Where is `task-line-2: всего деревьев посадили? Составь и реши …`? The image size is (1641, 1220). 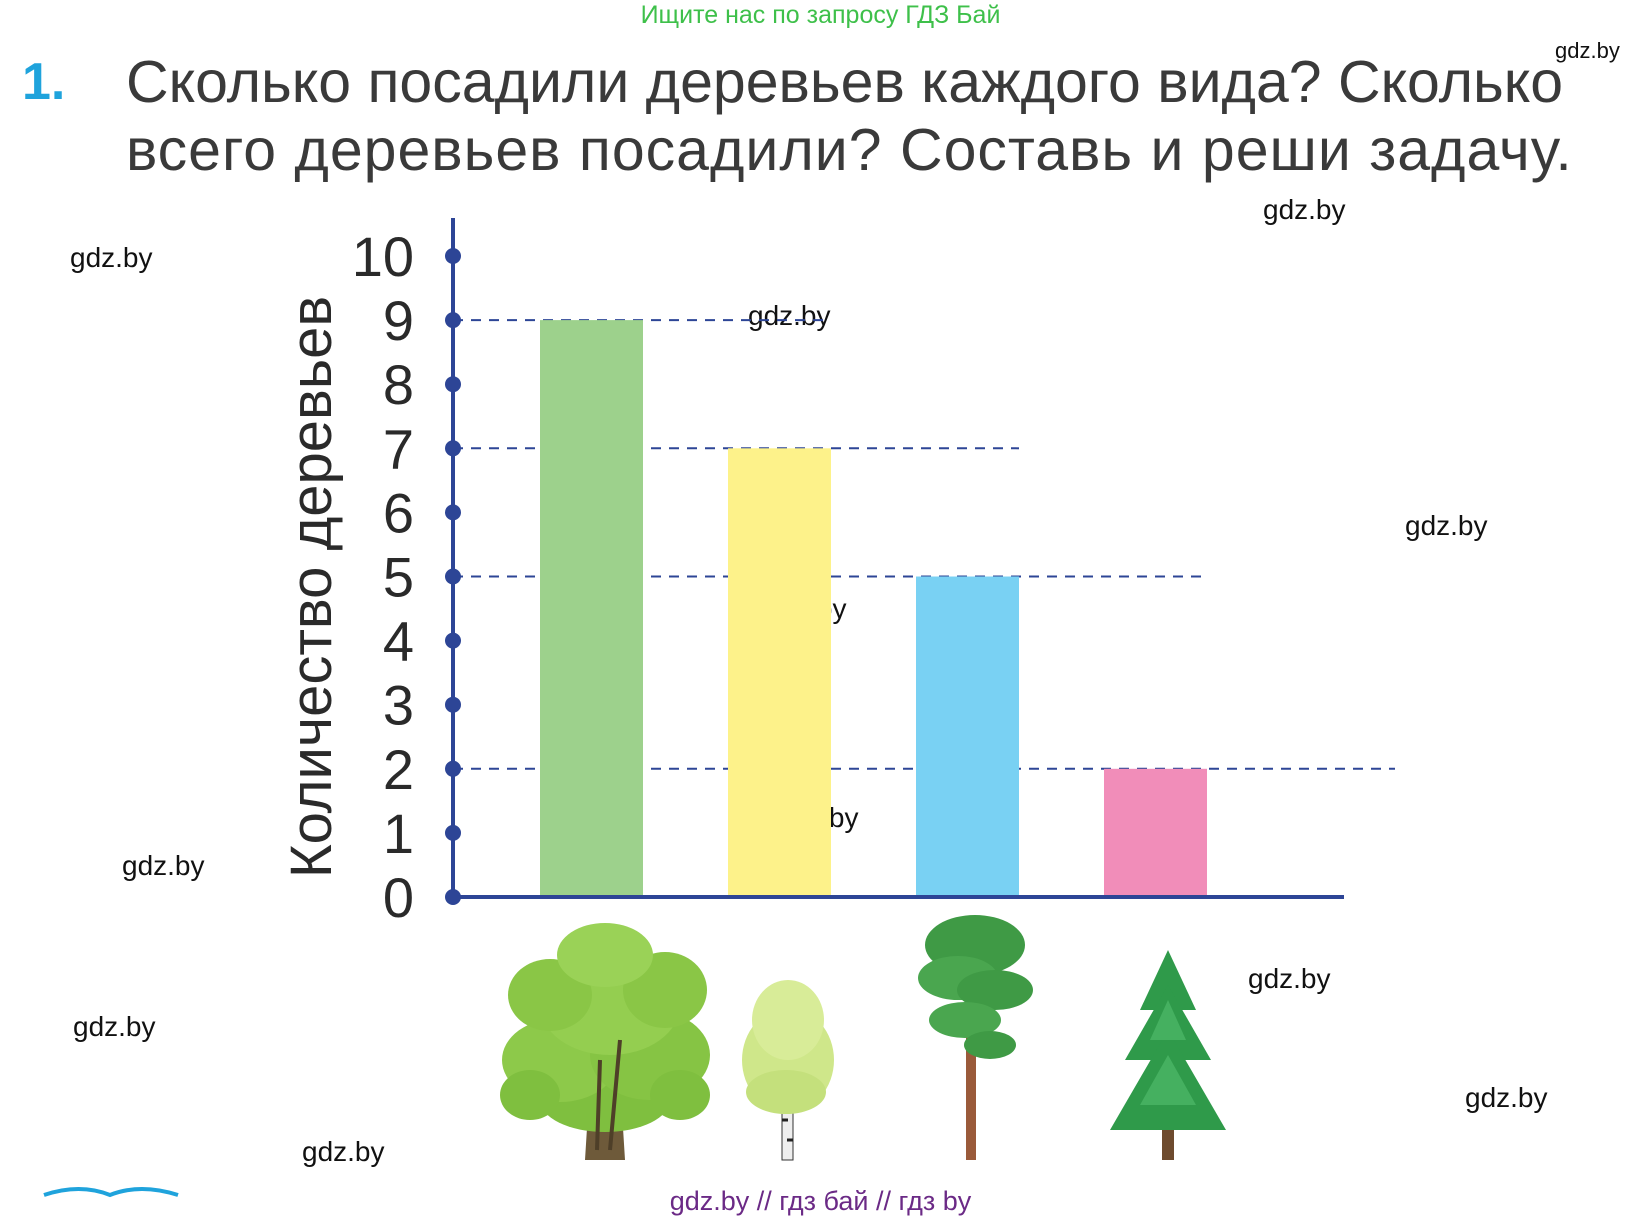
task-line-2: всего деревьев посадили? Составь и реши … is located at coordinates (849, 150).